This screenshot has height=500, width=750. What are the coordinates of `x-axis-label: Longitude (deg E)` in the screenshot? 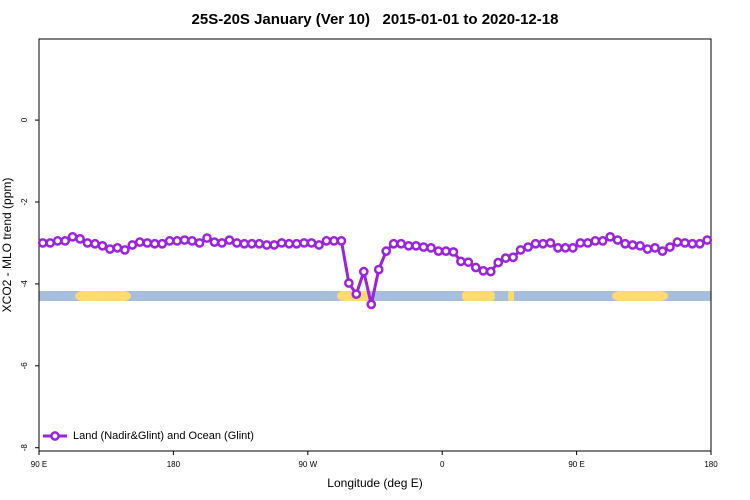 It's located at (374, 483).